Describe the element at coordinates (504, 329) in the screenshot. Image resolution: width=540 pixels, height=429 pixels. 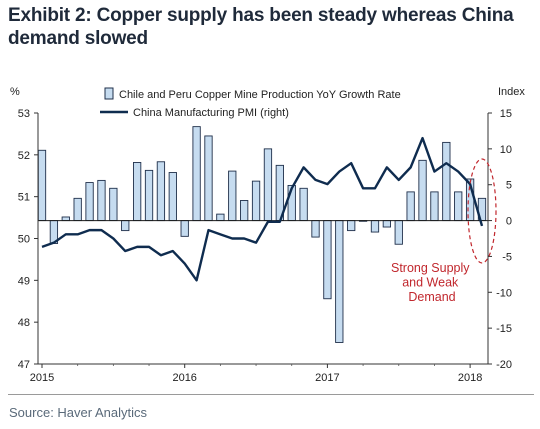
I see `right-tick-label: -15` at that location.